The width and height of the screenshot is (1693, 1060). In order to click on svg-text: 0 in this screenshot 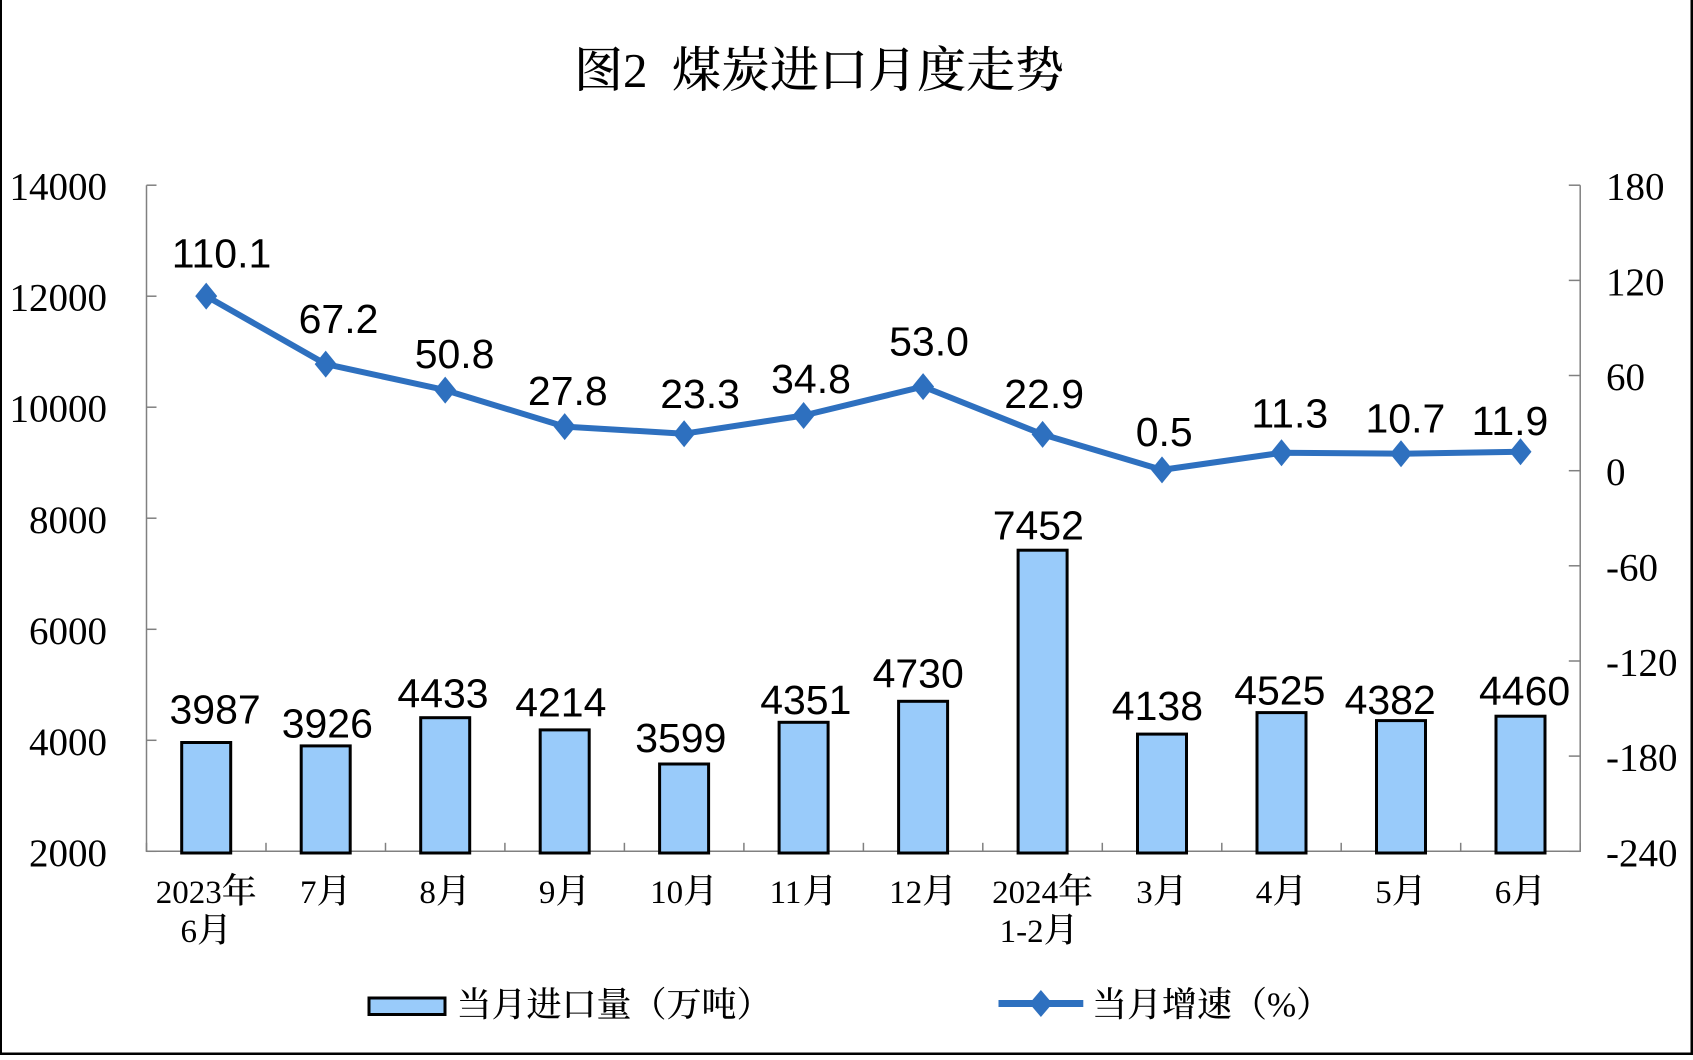, I will do `click(1616, 472)`.